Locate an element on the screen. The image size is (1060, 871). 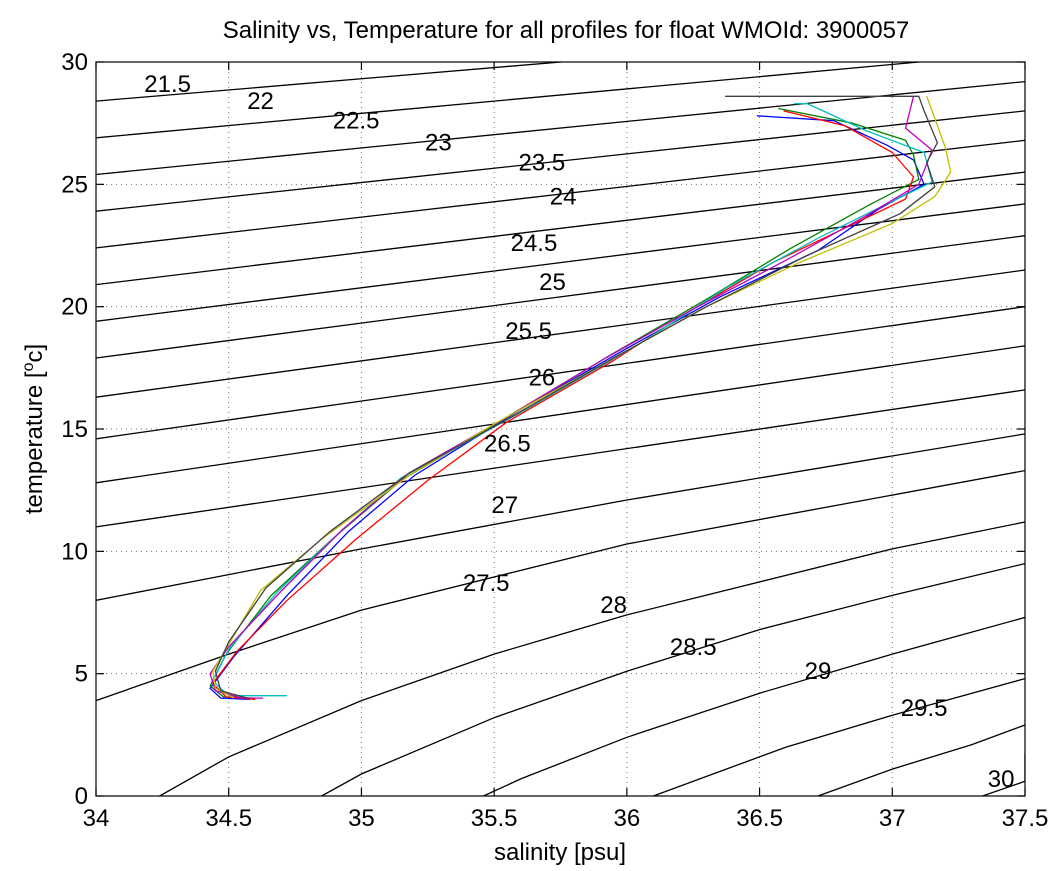
density-contour-label: 26 is located at coordinates (542, 378).